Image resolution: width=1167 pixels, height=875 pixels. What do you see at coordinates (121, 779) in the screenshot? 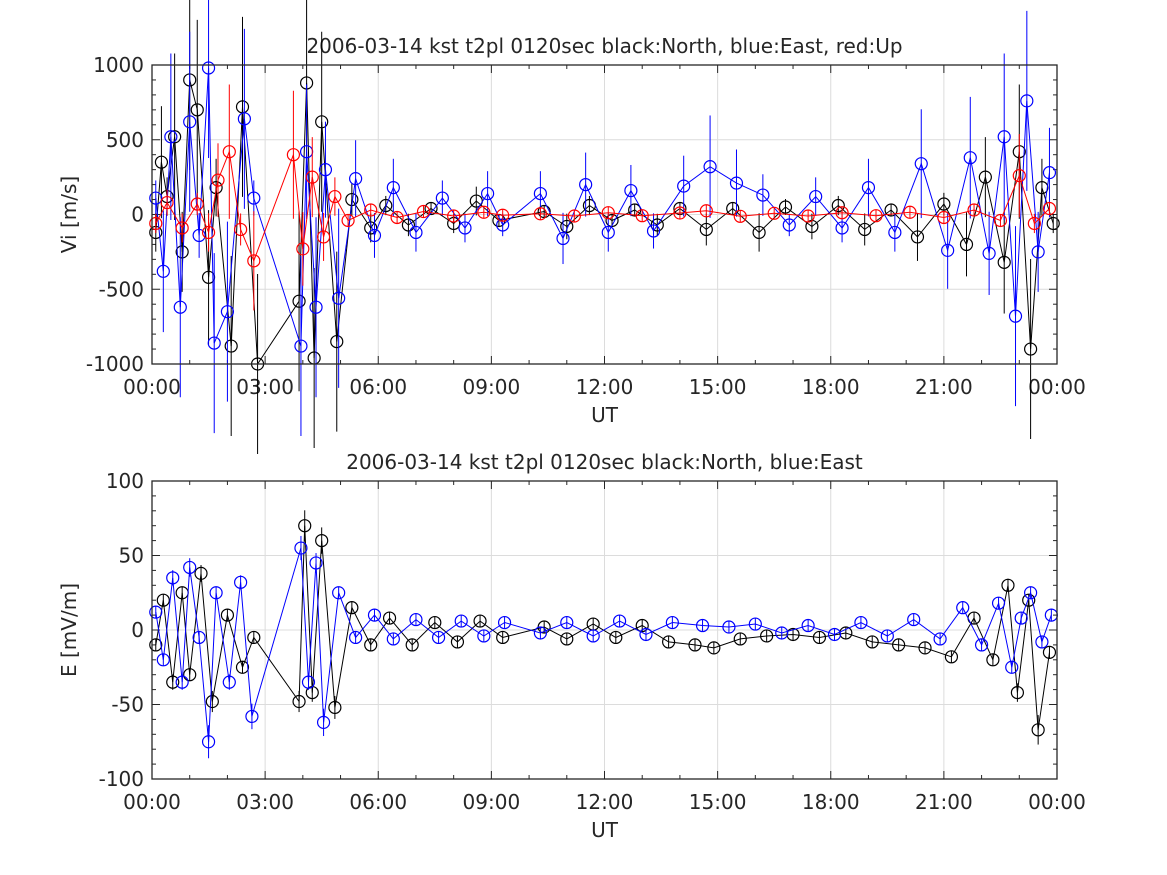
I see `y-tick-label: -100` at bounding box center [121, 779].